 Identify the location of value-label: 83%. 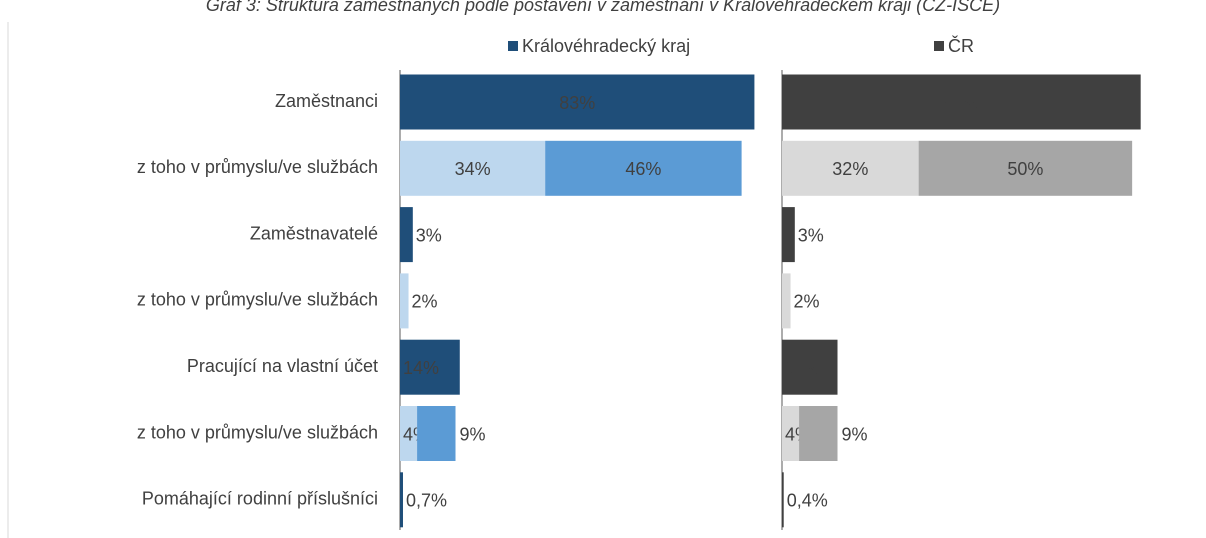
(577, 103).